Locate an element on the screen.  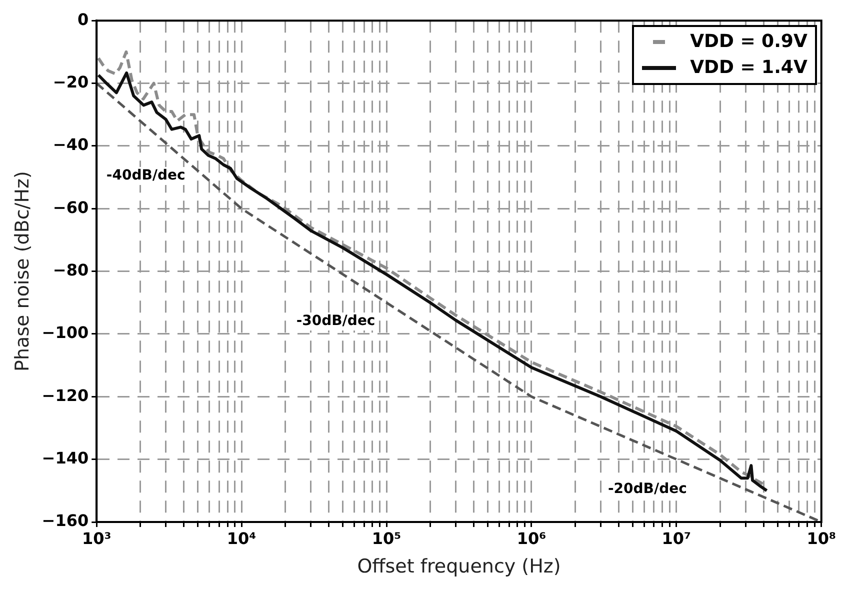
legend-label: VDD = 0.9V is located at coordinates (749, 42).